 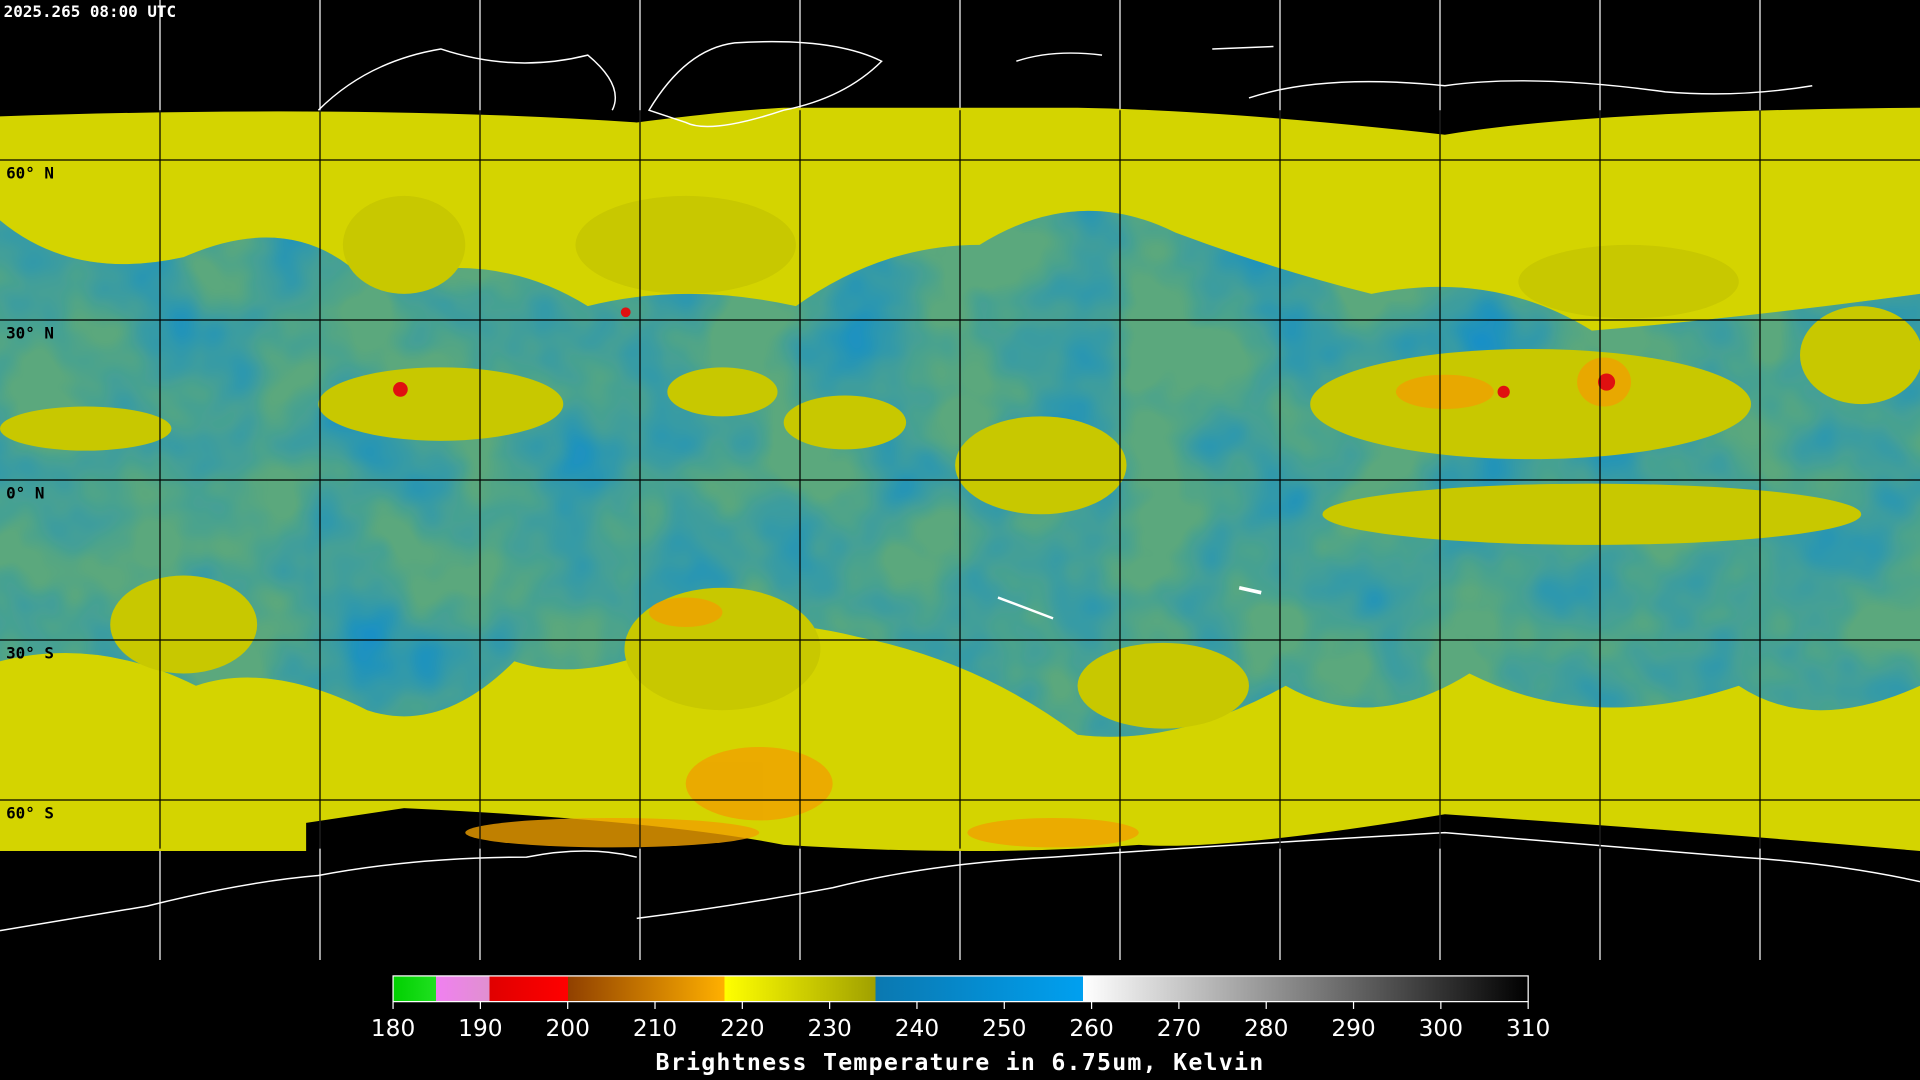 What do you see at coordinates (1528, 1028) in the screenshot?
I see `colorbar-tick-label: 310` at bounding box center [1528, 1028].